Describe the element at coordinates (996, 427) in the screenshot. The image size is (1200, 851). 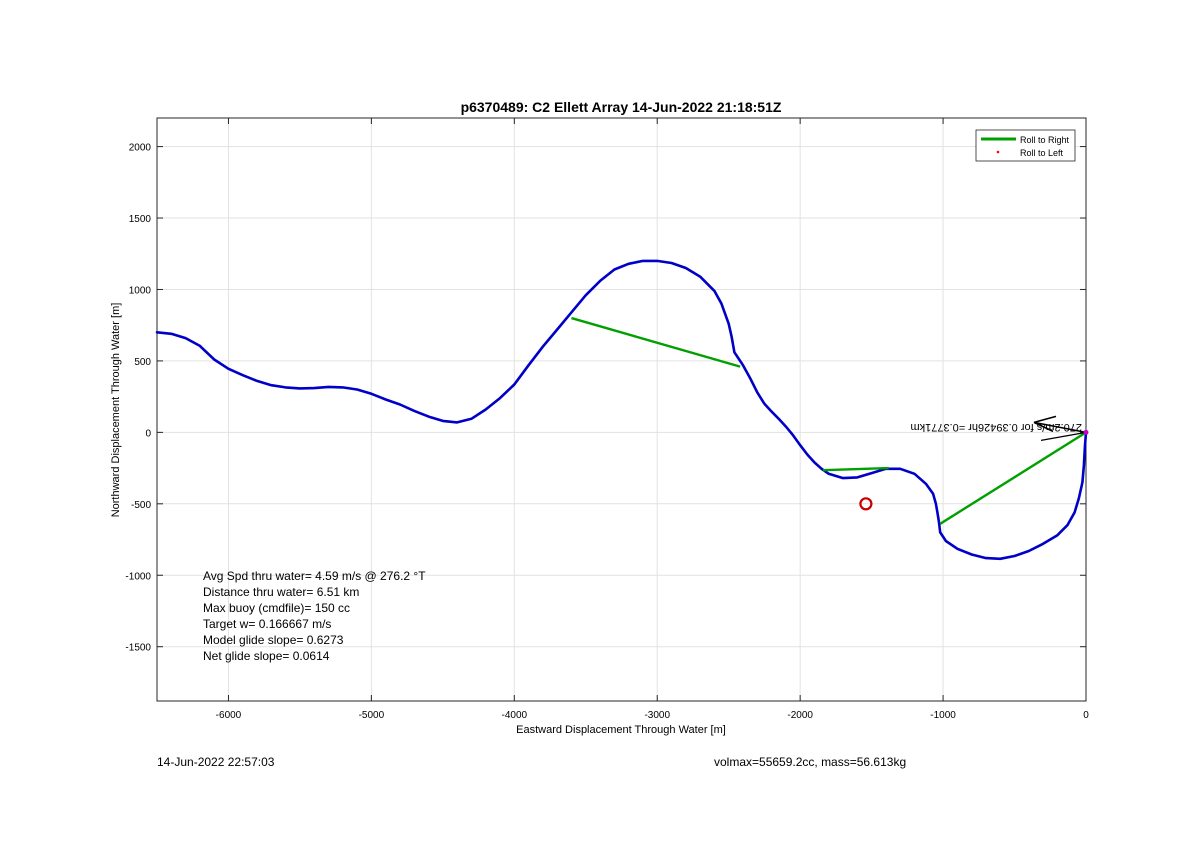
I see `current-arrow-label: 270.2m/s for 0.39426hr =0.3771km` at that location.